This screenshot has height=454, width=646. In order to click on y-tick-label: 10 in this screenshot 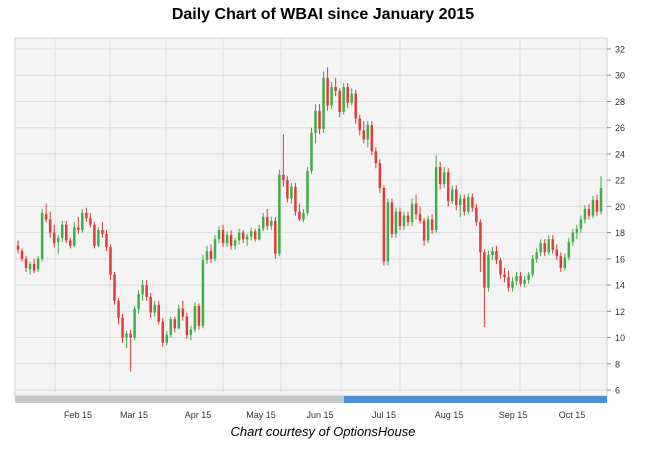, I will do `click(620, 338)`.